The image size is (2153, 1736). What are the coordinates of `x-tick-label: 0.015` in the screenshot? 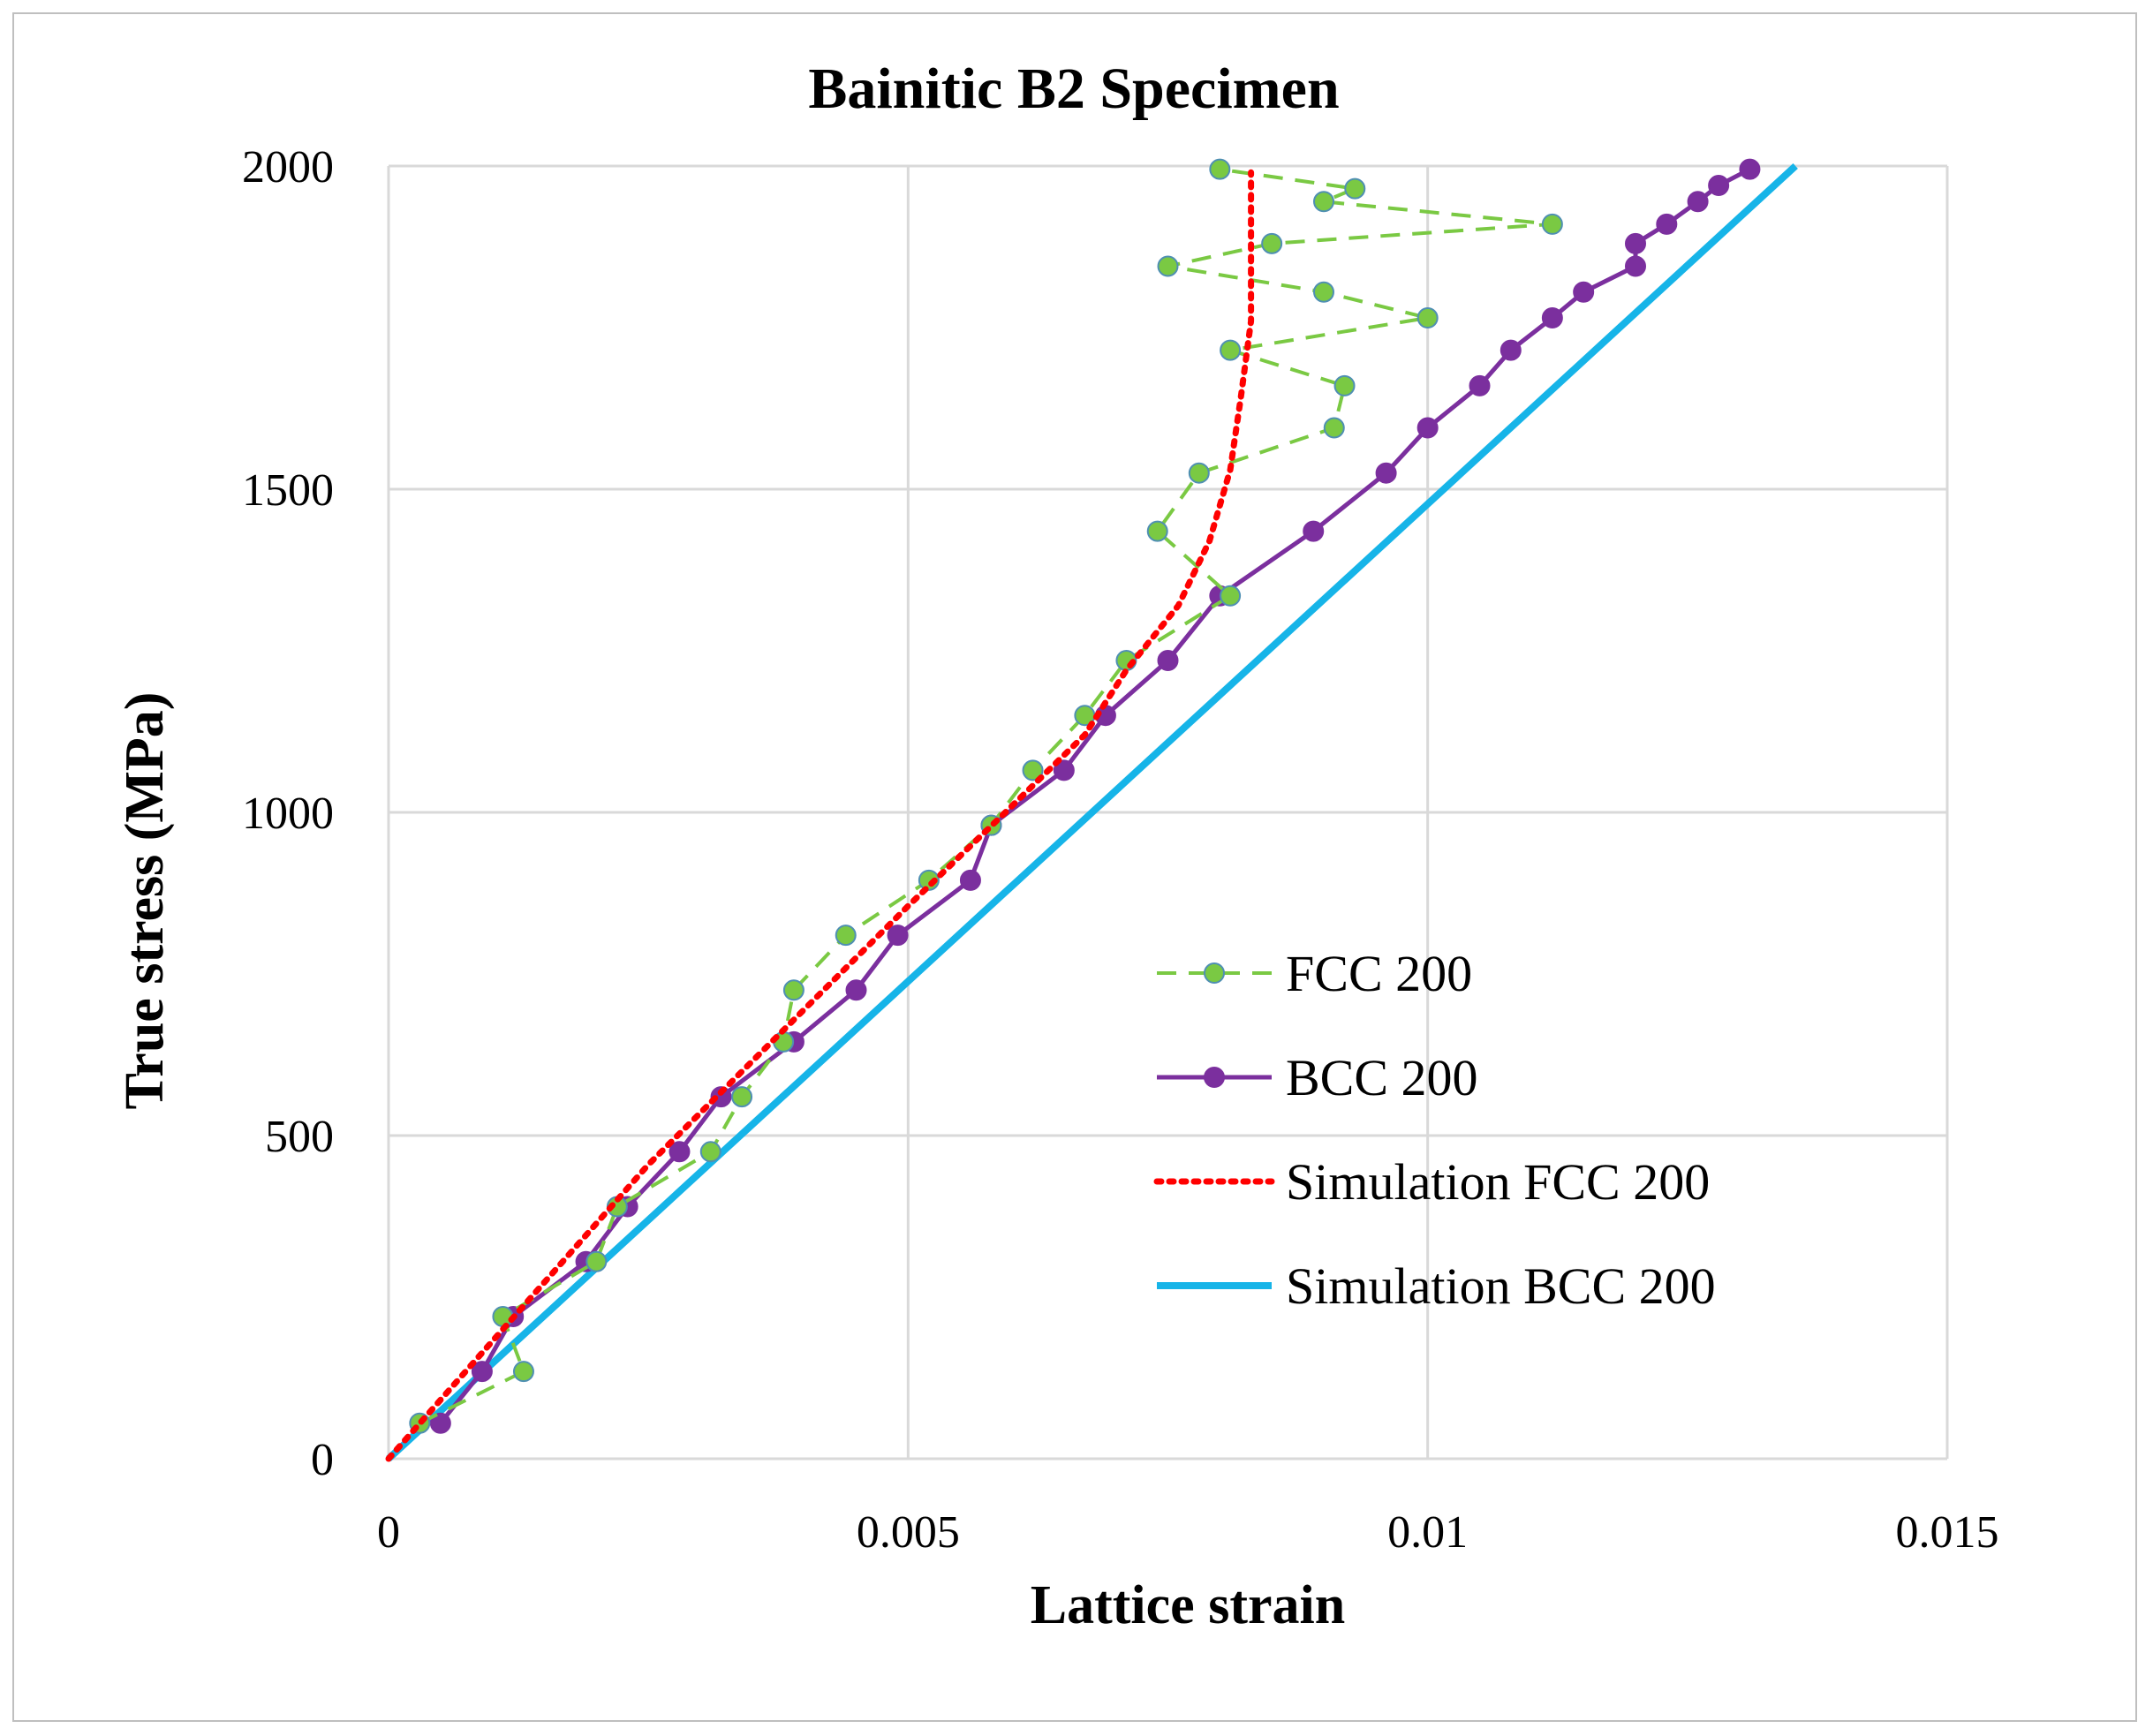 It's located at (1947, 1532).